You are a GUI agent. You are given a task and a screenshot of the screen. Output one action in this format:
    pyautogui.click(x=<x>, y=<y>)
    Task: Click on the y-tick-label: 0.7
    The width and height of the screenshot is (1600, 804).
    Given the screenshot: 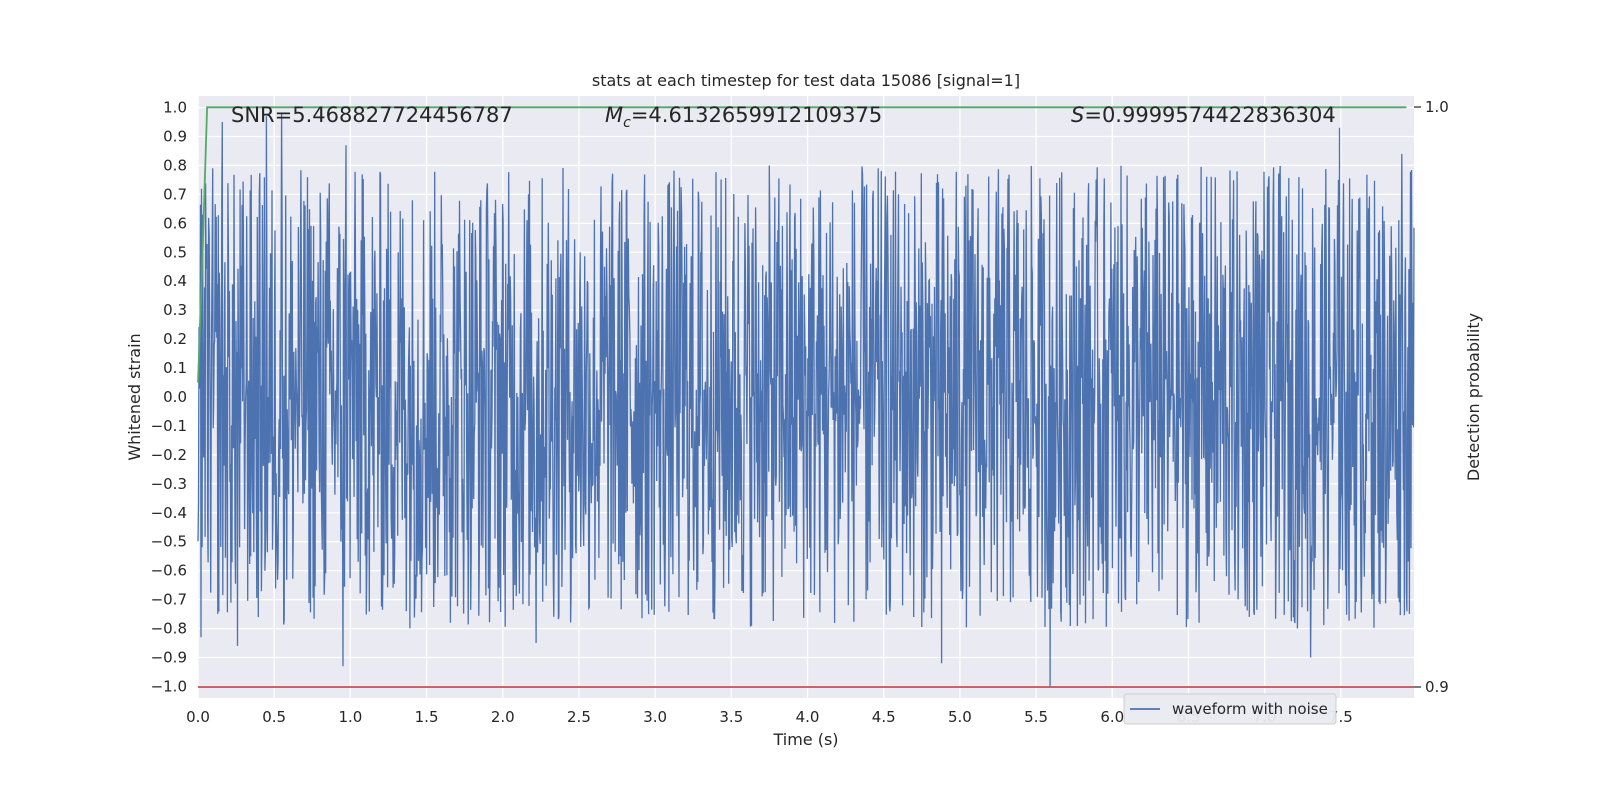 What is the action you would take?
    pyautogui.click(x=175, y=194)
    